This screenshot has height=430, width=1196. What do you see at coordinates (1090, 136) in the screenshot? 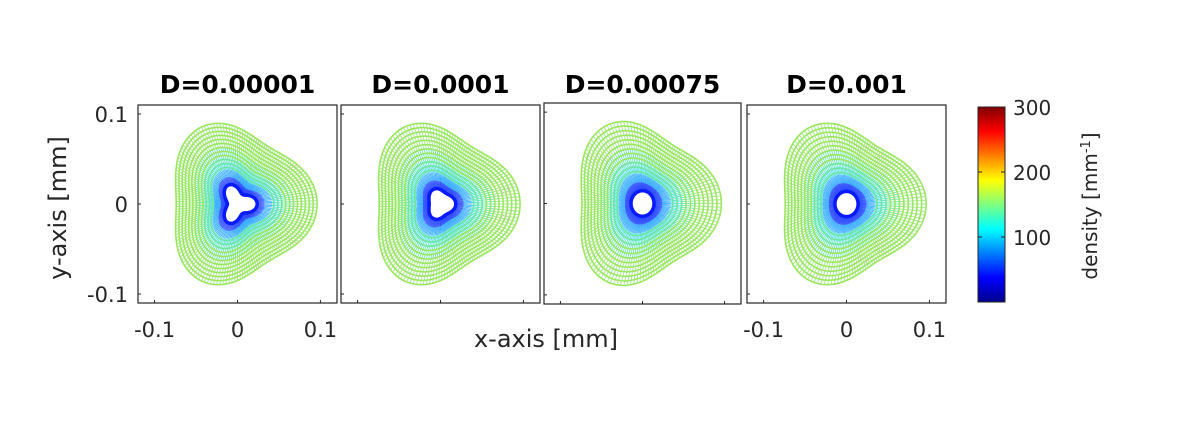
I see `colorbar-label-end: ]` at bounding box center [1090, 136].